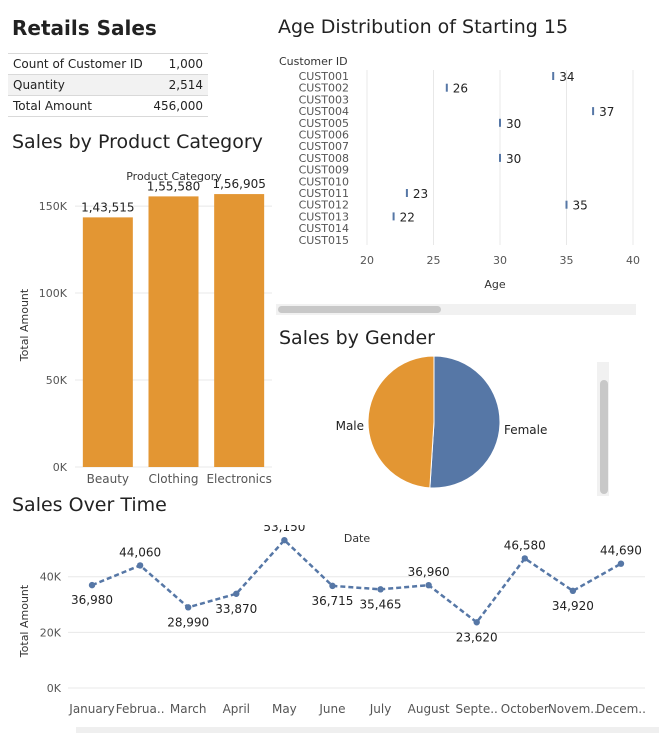 The width and height of the screenshot is (659, 733). Describe the element at coordinates (178, 64) in the screenshot. I see `kpi-value: 1,000` at that location.